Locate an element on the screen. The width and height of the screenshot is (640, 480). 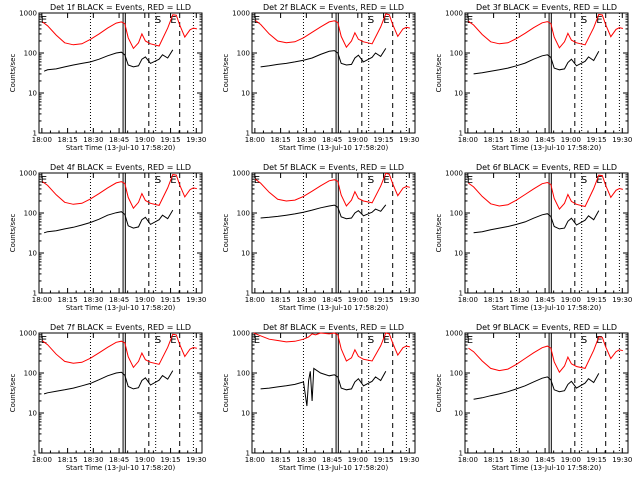
panel-title: Det 4f BLACK = Events, RED = LLD is located at coordinates (120, 167).